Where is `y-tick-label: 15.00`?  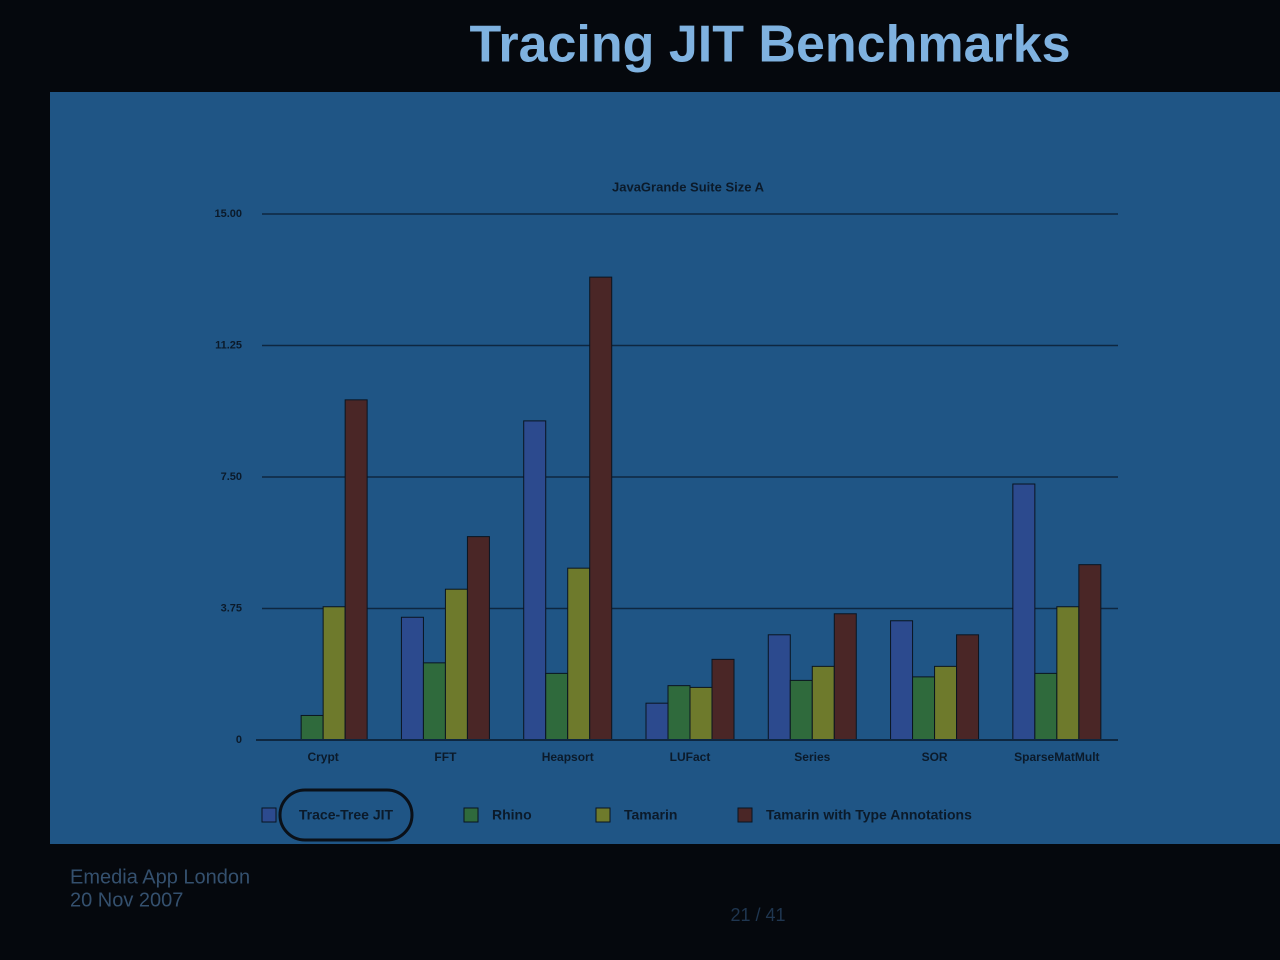 y-tick-label: 15.00 is located at coordinates (228, 214).